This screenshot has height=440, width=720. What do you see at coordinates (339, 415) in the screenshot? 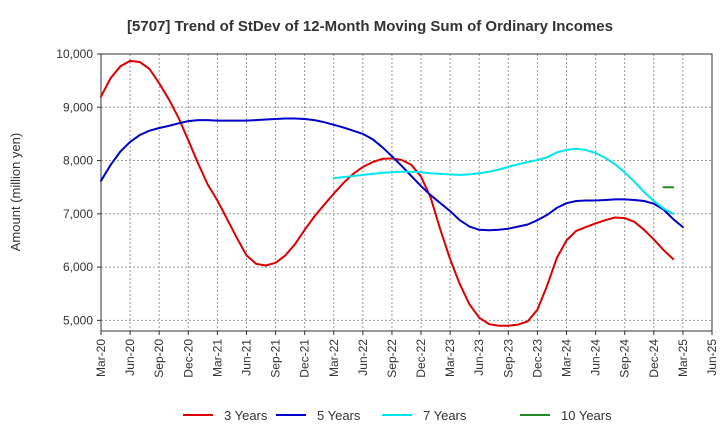
I see `legend-label-5-years: 5 Years` at bounding box center [339, 415].